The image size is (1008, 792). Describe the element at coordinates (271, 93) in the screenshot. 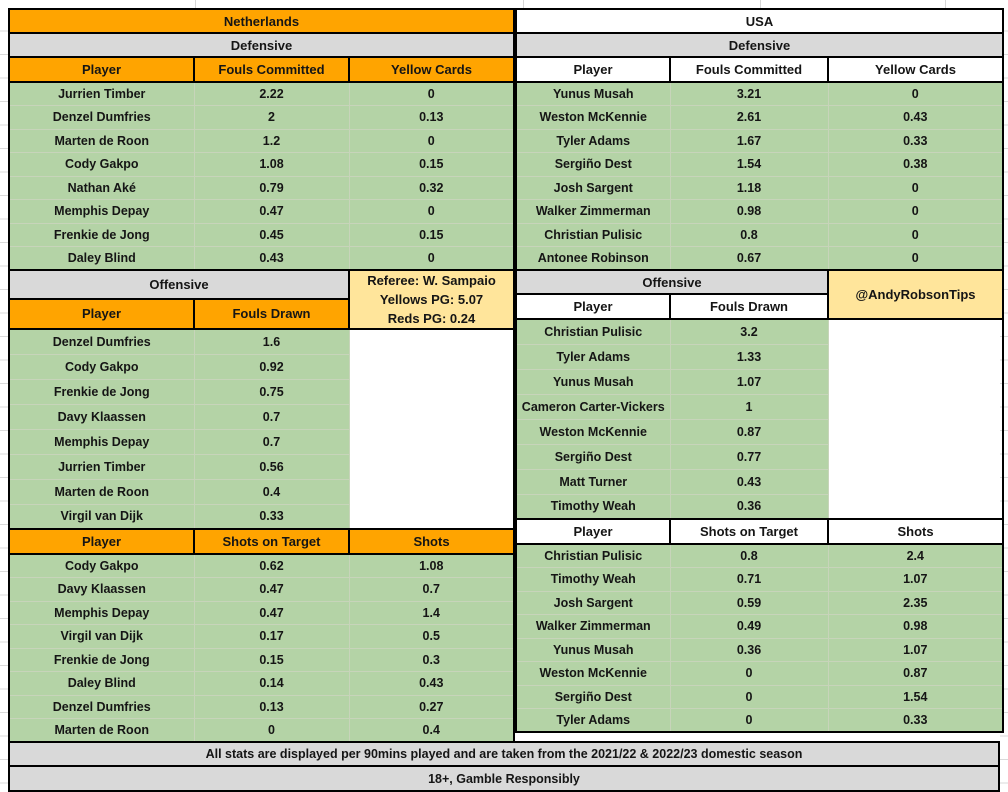

I see `stat-cell: 2.22` at that location.